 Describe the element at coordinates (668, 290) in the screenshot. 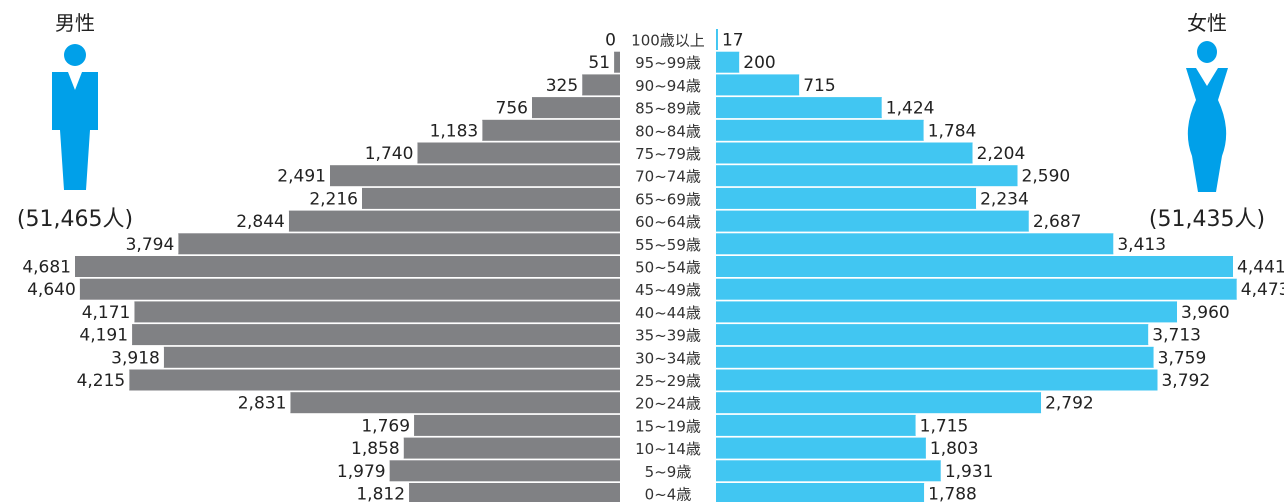

I see `age-label: 45~49歳` at that location.